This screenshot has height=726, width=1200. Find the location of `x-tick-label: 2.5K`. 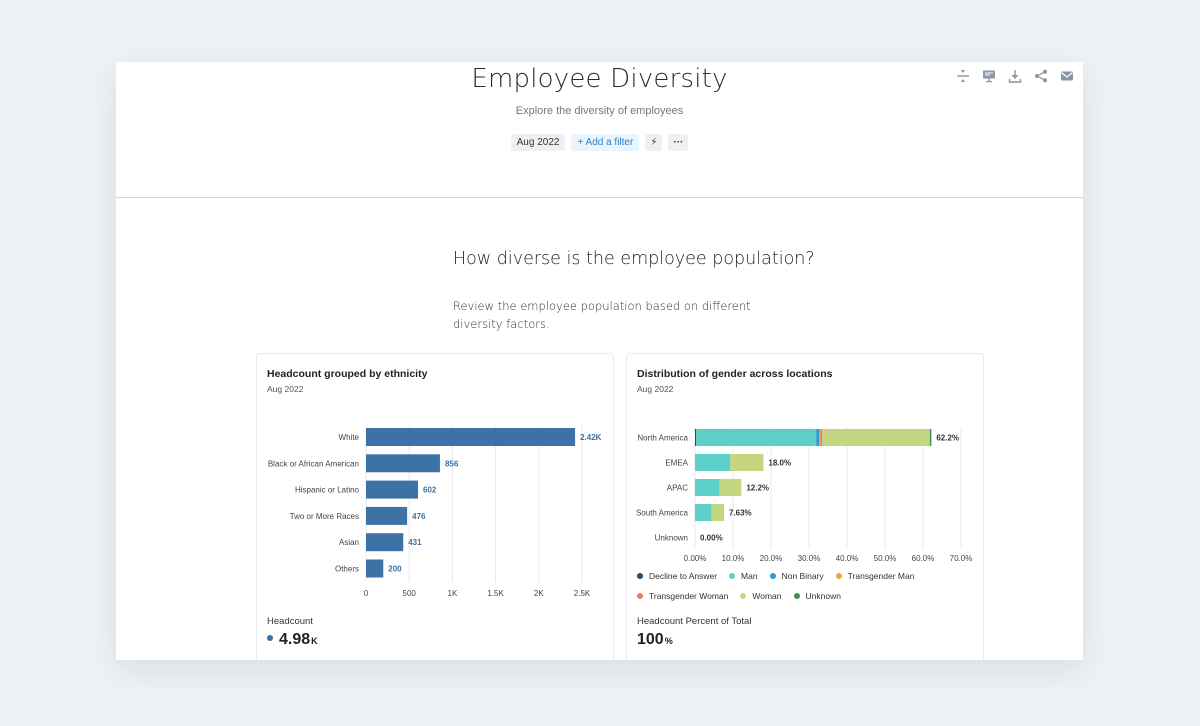

x-tick-label: 2.5K is located at coordinates (582, 593).